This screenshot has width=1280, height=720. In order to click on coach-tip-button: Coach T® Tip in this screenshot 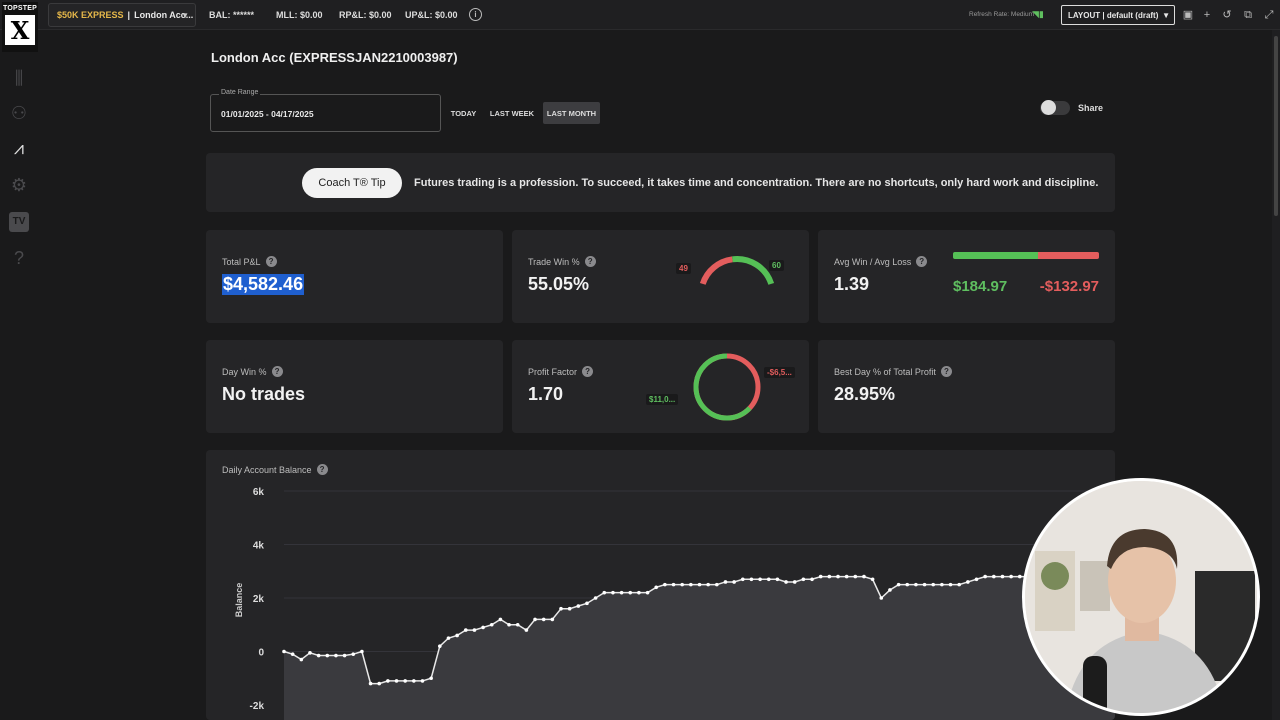, I will do `click(352, 183)`.